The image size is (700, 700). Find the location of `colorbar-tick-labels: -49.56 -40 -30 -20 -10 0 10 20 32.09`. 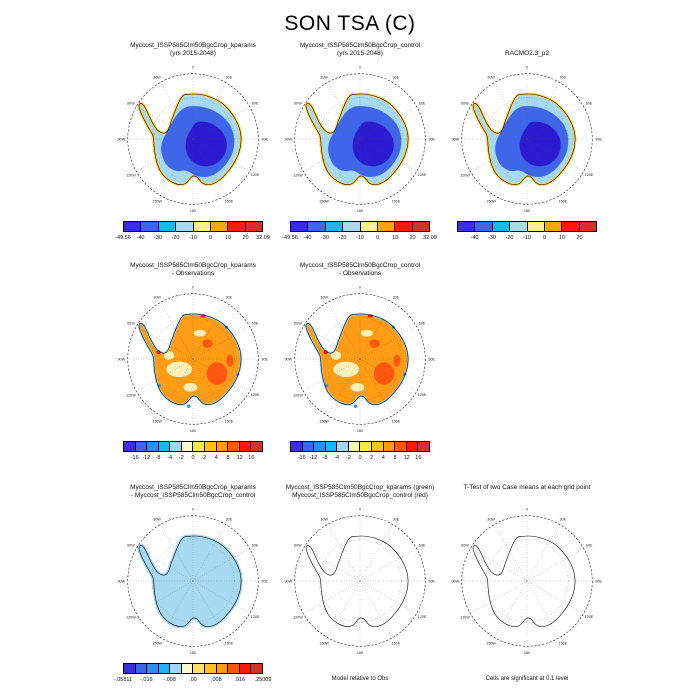

colorbar-tick-labels: -49.56 -40 -30 -20 -10 0 10 20 32.09 is located at coordinates (359, 239).